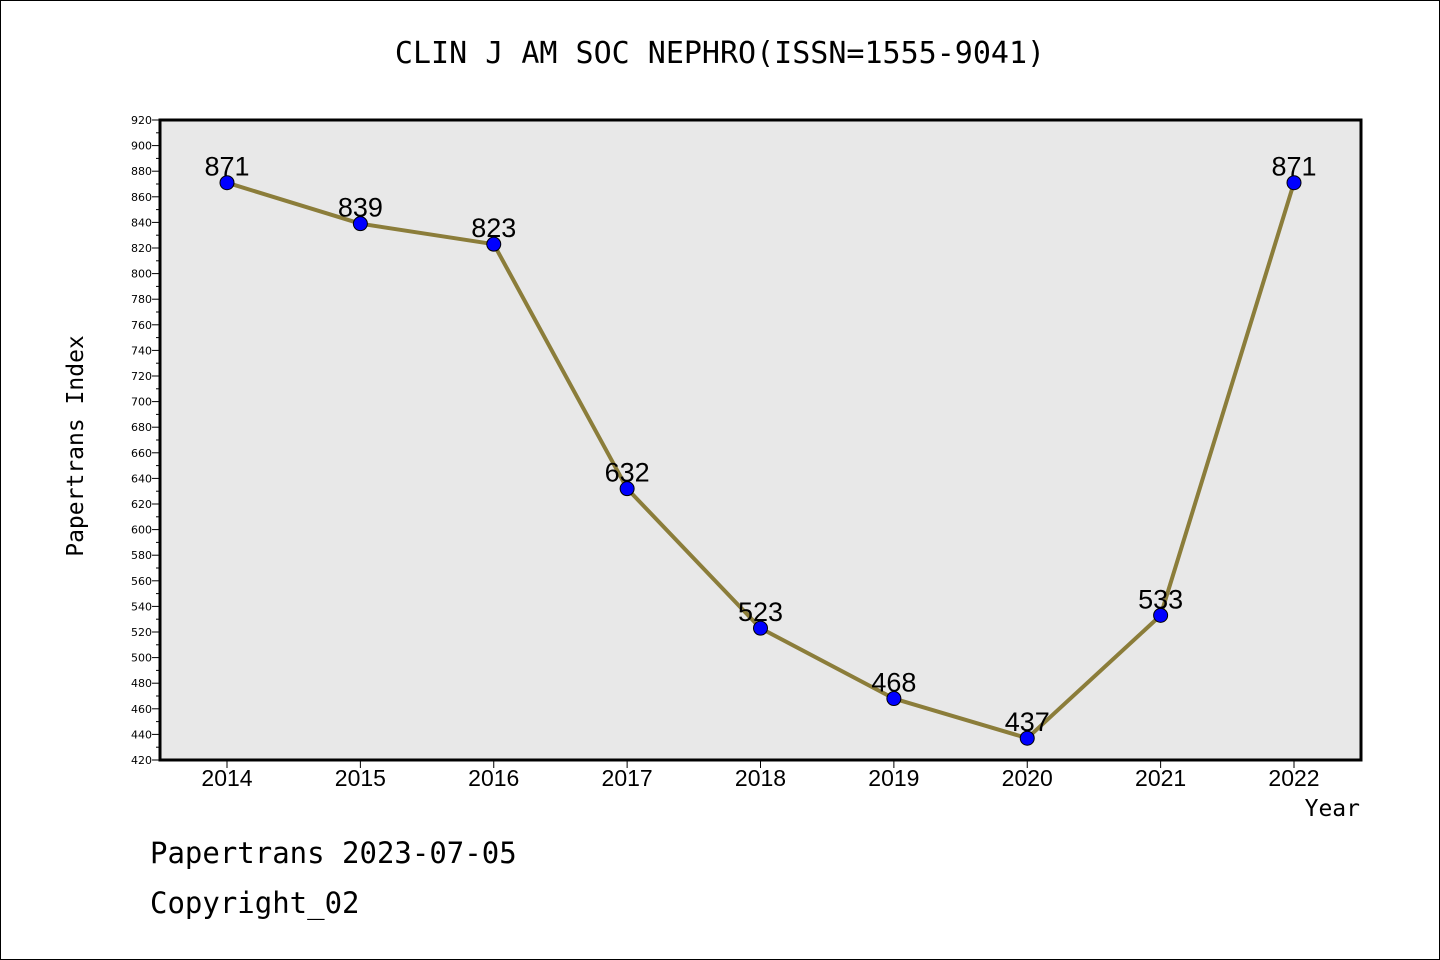 The width and height of the screenshot is (1440, 960). I want to click on data-label: 437, so click(1027, 722).